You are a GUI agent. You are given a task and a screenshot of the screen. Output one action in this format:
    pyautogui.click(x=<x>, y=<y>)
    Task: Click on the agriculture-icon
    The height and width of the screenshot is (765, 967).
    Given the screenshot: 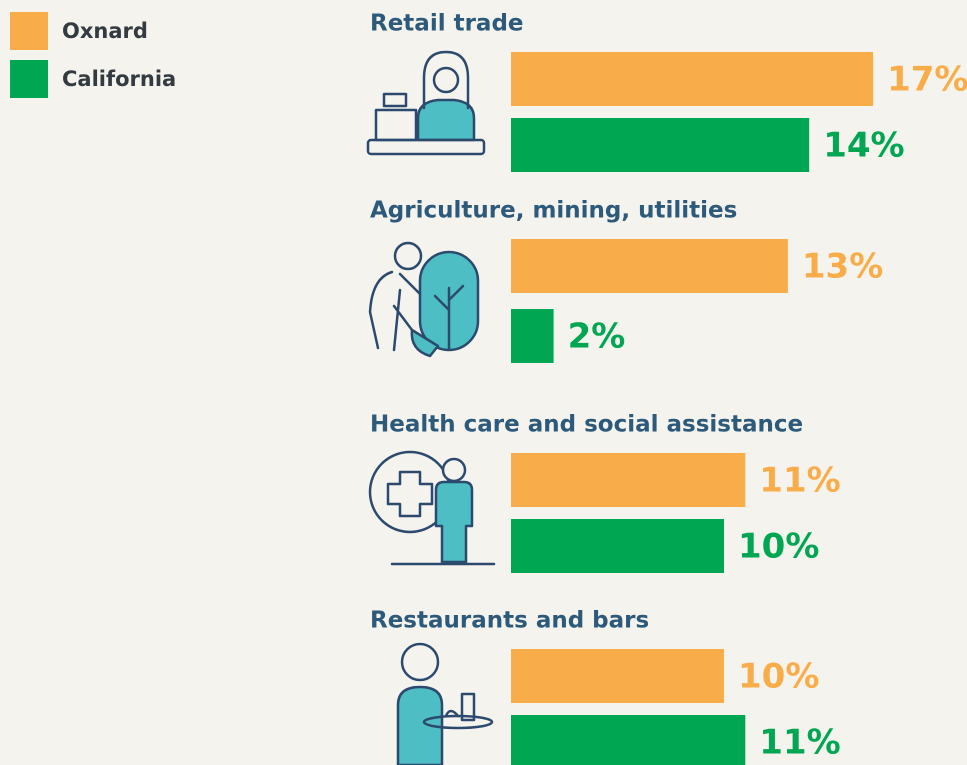 What is the action you would take?
    pyautogui.click(x=424, y=299)
    